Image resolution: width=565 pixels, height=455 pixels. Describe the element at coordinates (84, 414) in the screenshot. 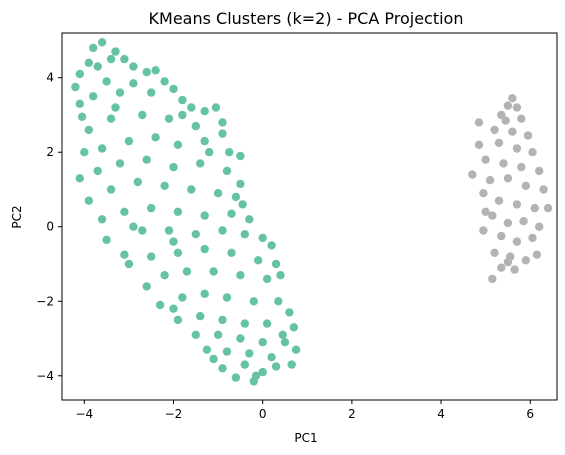

I see `x-tick-label: −4` at that location.